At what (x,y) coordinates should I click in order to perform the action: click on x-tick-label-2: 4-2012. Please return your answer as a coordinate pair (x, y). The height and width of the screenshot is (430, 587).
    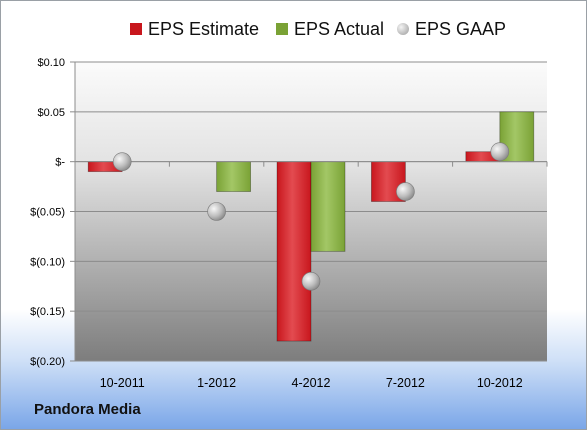
    Looking at the image, I should click on (311, 383).